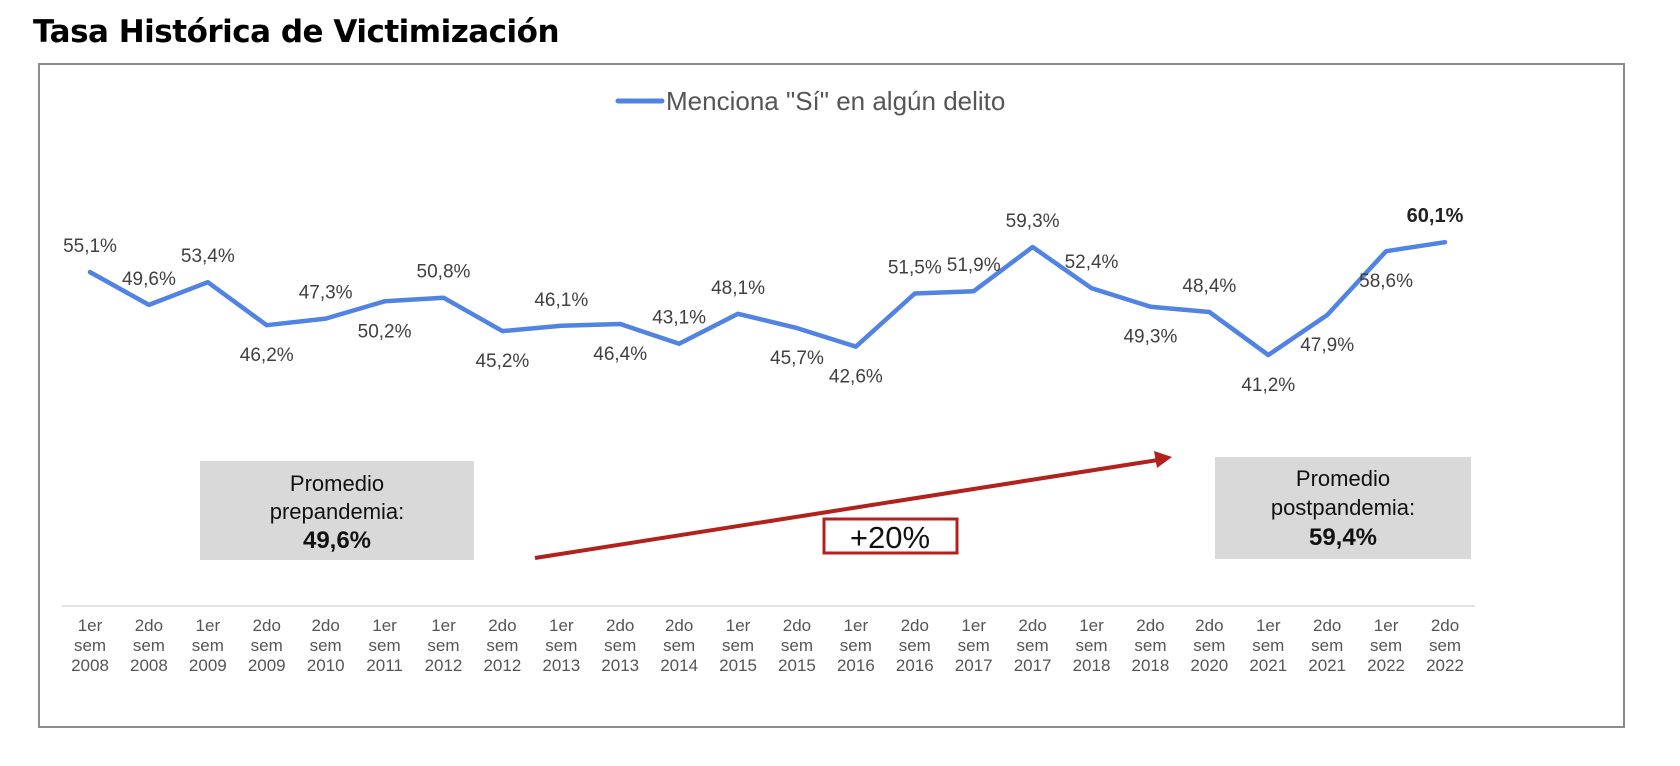 The image size is (1680, 766). What do you see at coordinates (915, 645) in the screenshot?
I see `x-tick-label: 2do sem 2016` at bounding box center [915, 645].